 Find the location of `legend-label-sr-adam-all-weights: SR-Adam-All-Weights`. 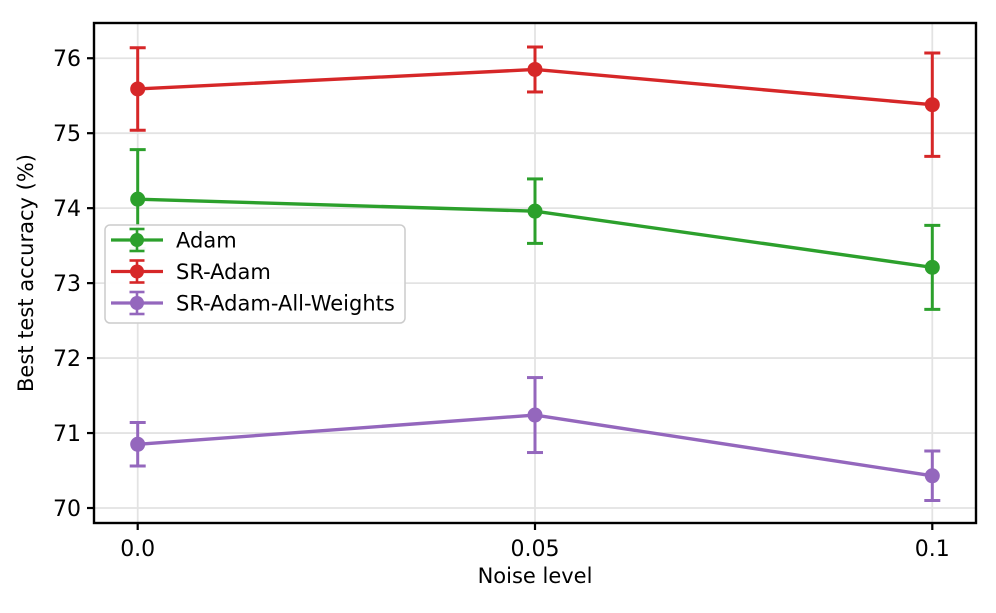

legend-label-sr-adam-all-weights: SR-Adam-All-Weights is located at coordinates (285, 304).